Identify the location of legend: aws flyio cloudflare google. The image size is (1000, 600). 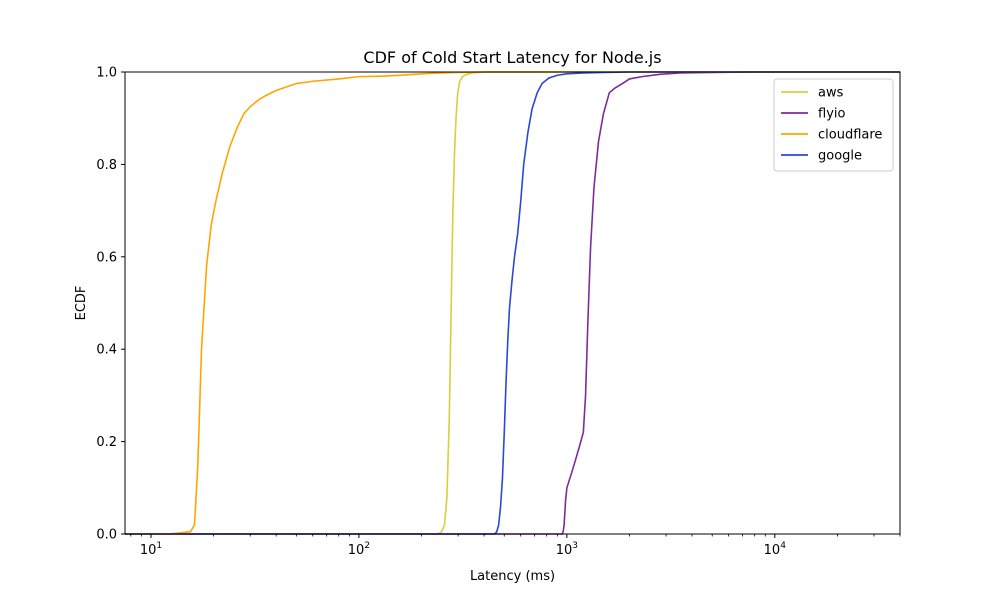
(833, 125).